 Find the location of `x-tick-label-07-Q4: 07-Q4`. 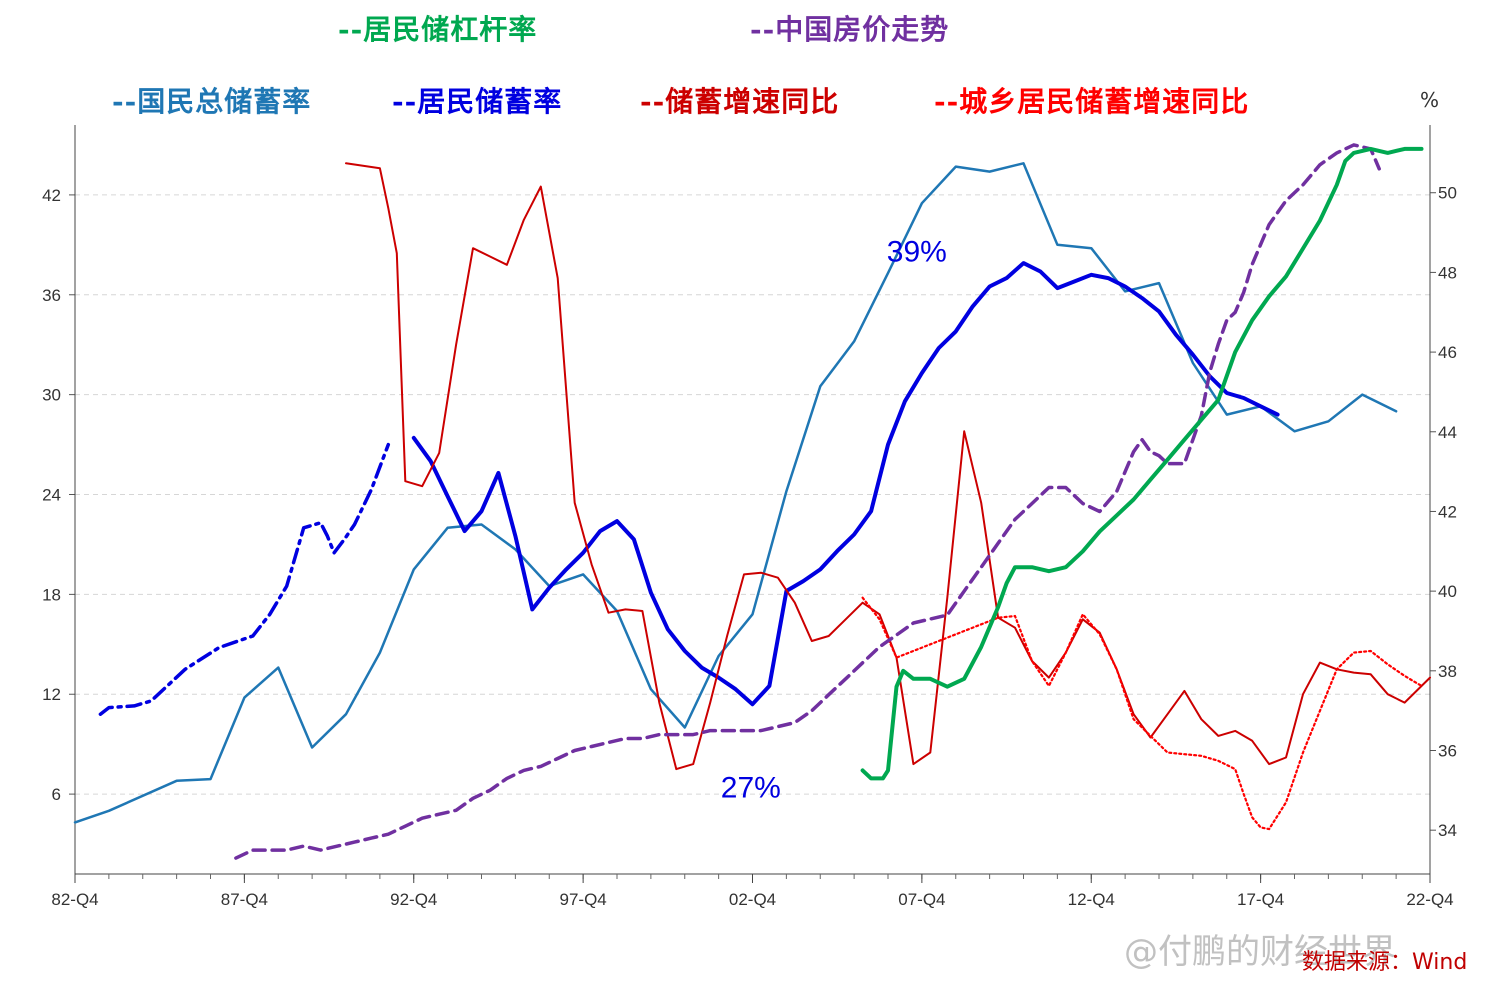

x-tick-label-07-Q4: 07-Q4 is located at coordinates (921, 899).